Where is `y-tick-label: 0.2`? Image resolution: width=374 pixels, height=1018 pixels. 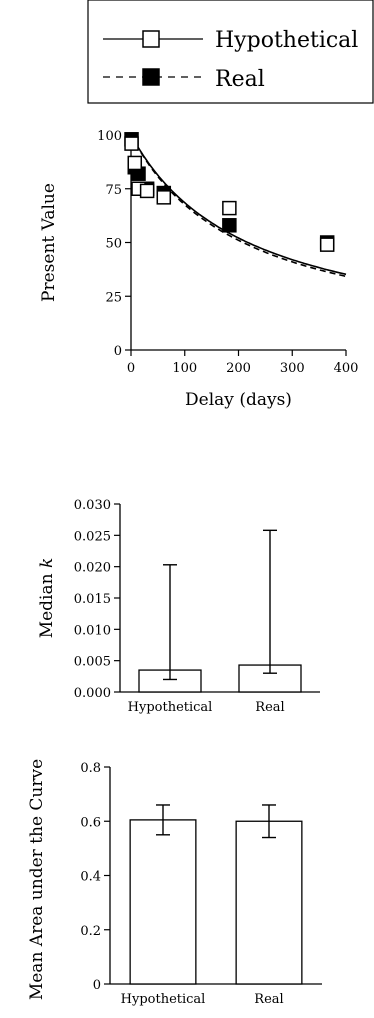 y-tick-label: 0.2 is located at coordinates (90, 931).